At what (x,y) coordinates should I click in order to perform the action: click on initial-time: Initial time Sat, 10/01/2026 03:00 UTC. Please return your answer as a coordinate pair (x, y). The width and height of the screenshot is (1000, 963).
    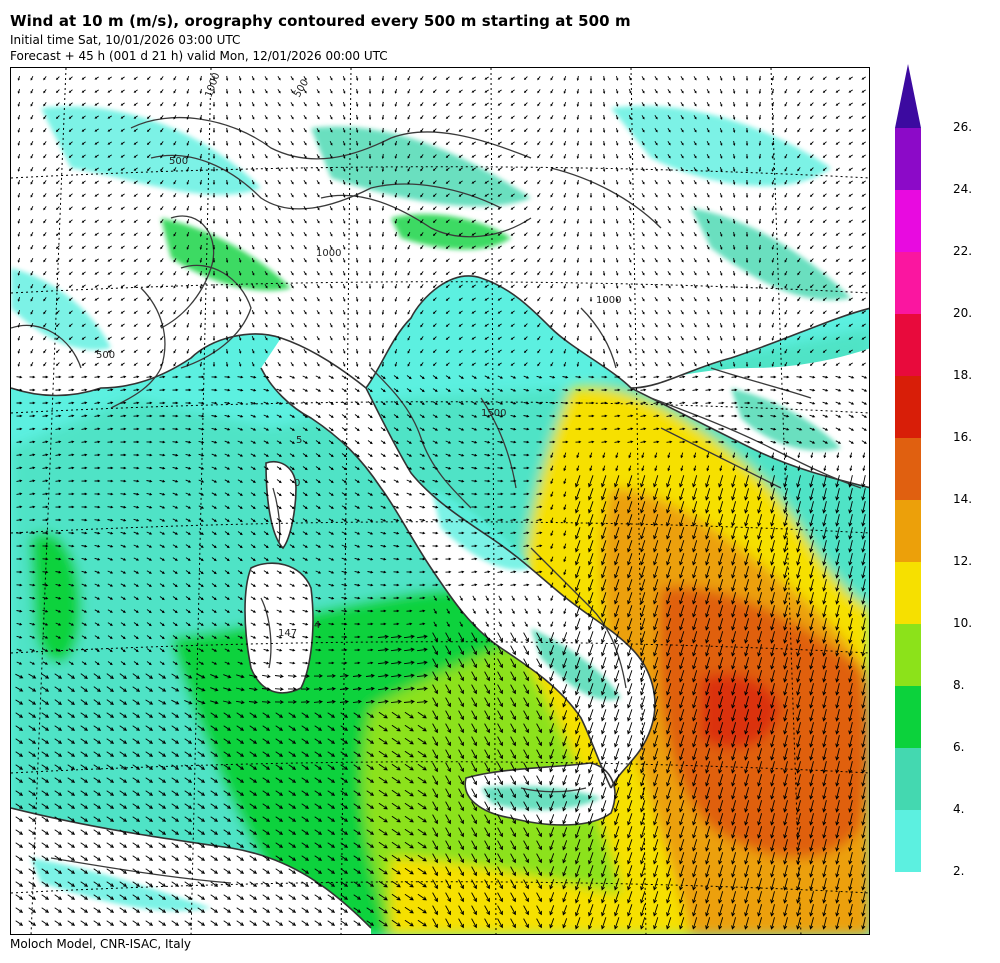
    Looking at the image, I should click on (125, 40).